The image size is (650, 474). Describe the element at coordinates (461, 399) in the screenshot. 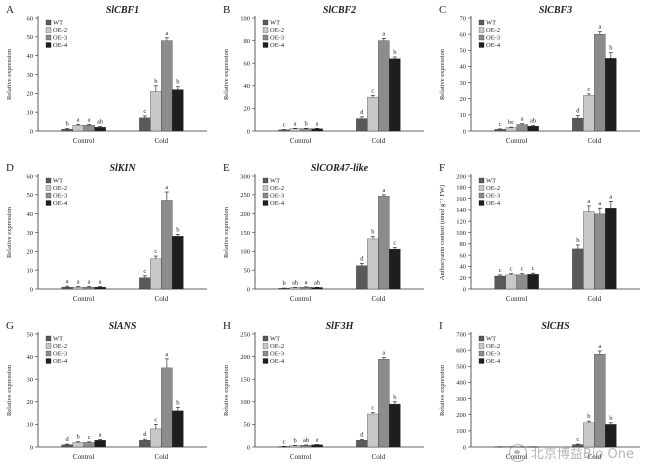

I see `y-tick-label: 300` at that location.